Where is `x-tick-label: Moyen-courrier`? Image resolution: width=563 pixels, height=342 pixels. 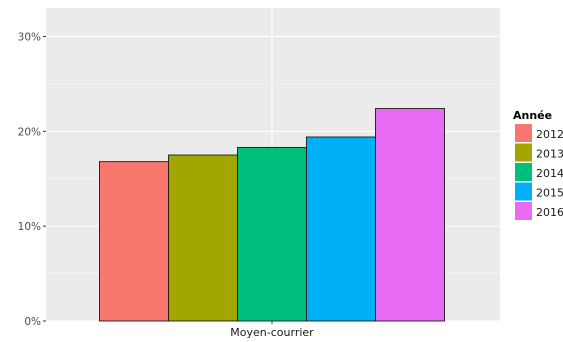 x-tick-label: Moyen-courrier is located at coordinates (272, 332).